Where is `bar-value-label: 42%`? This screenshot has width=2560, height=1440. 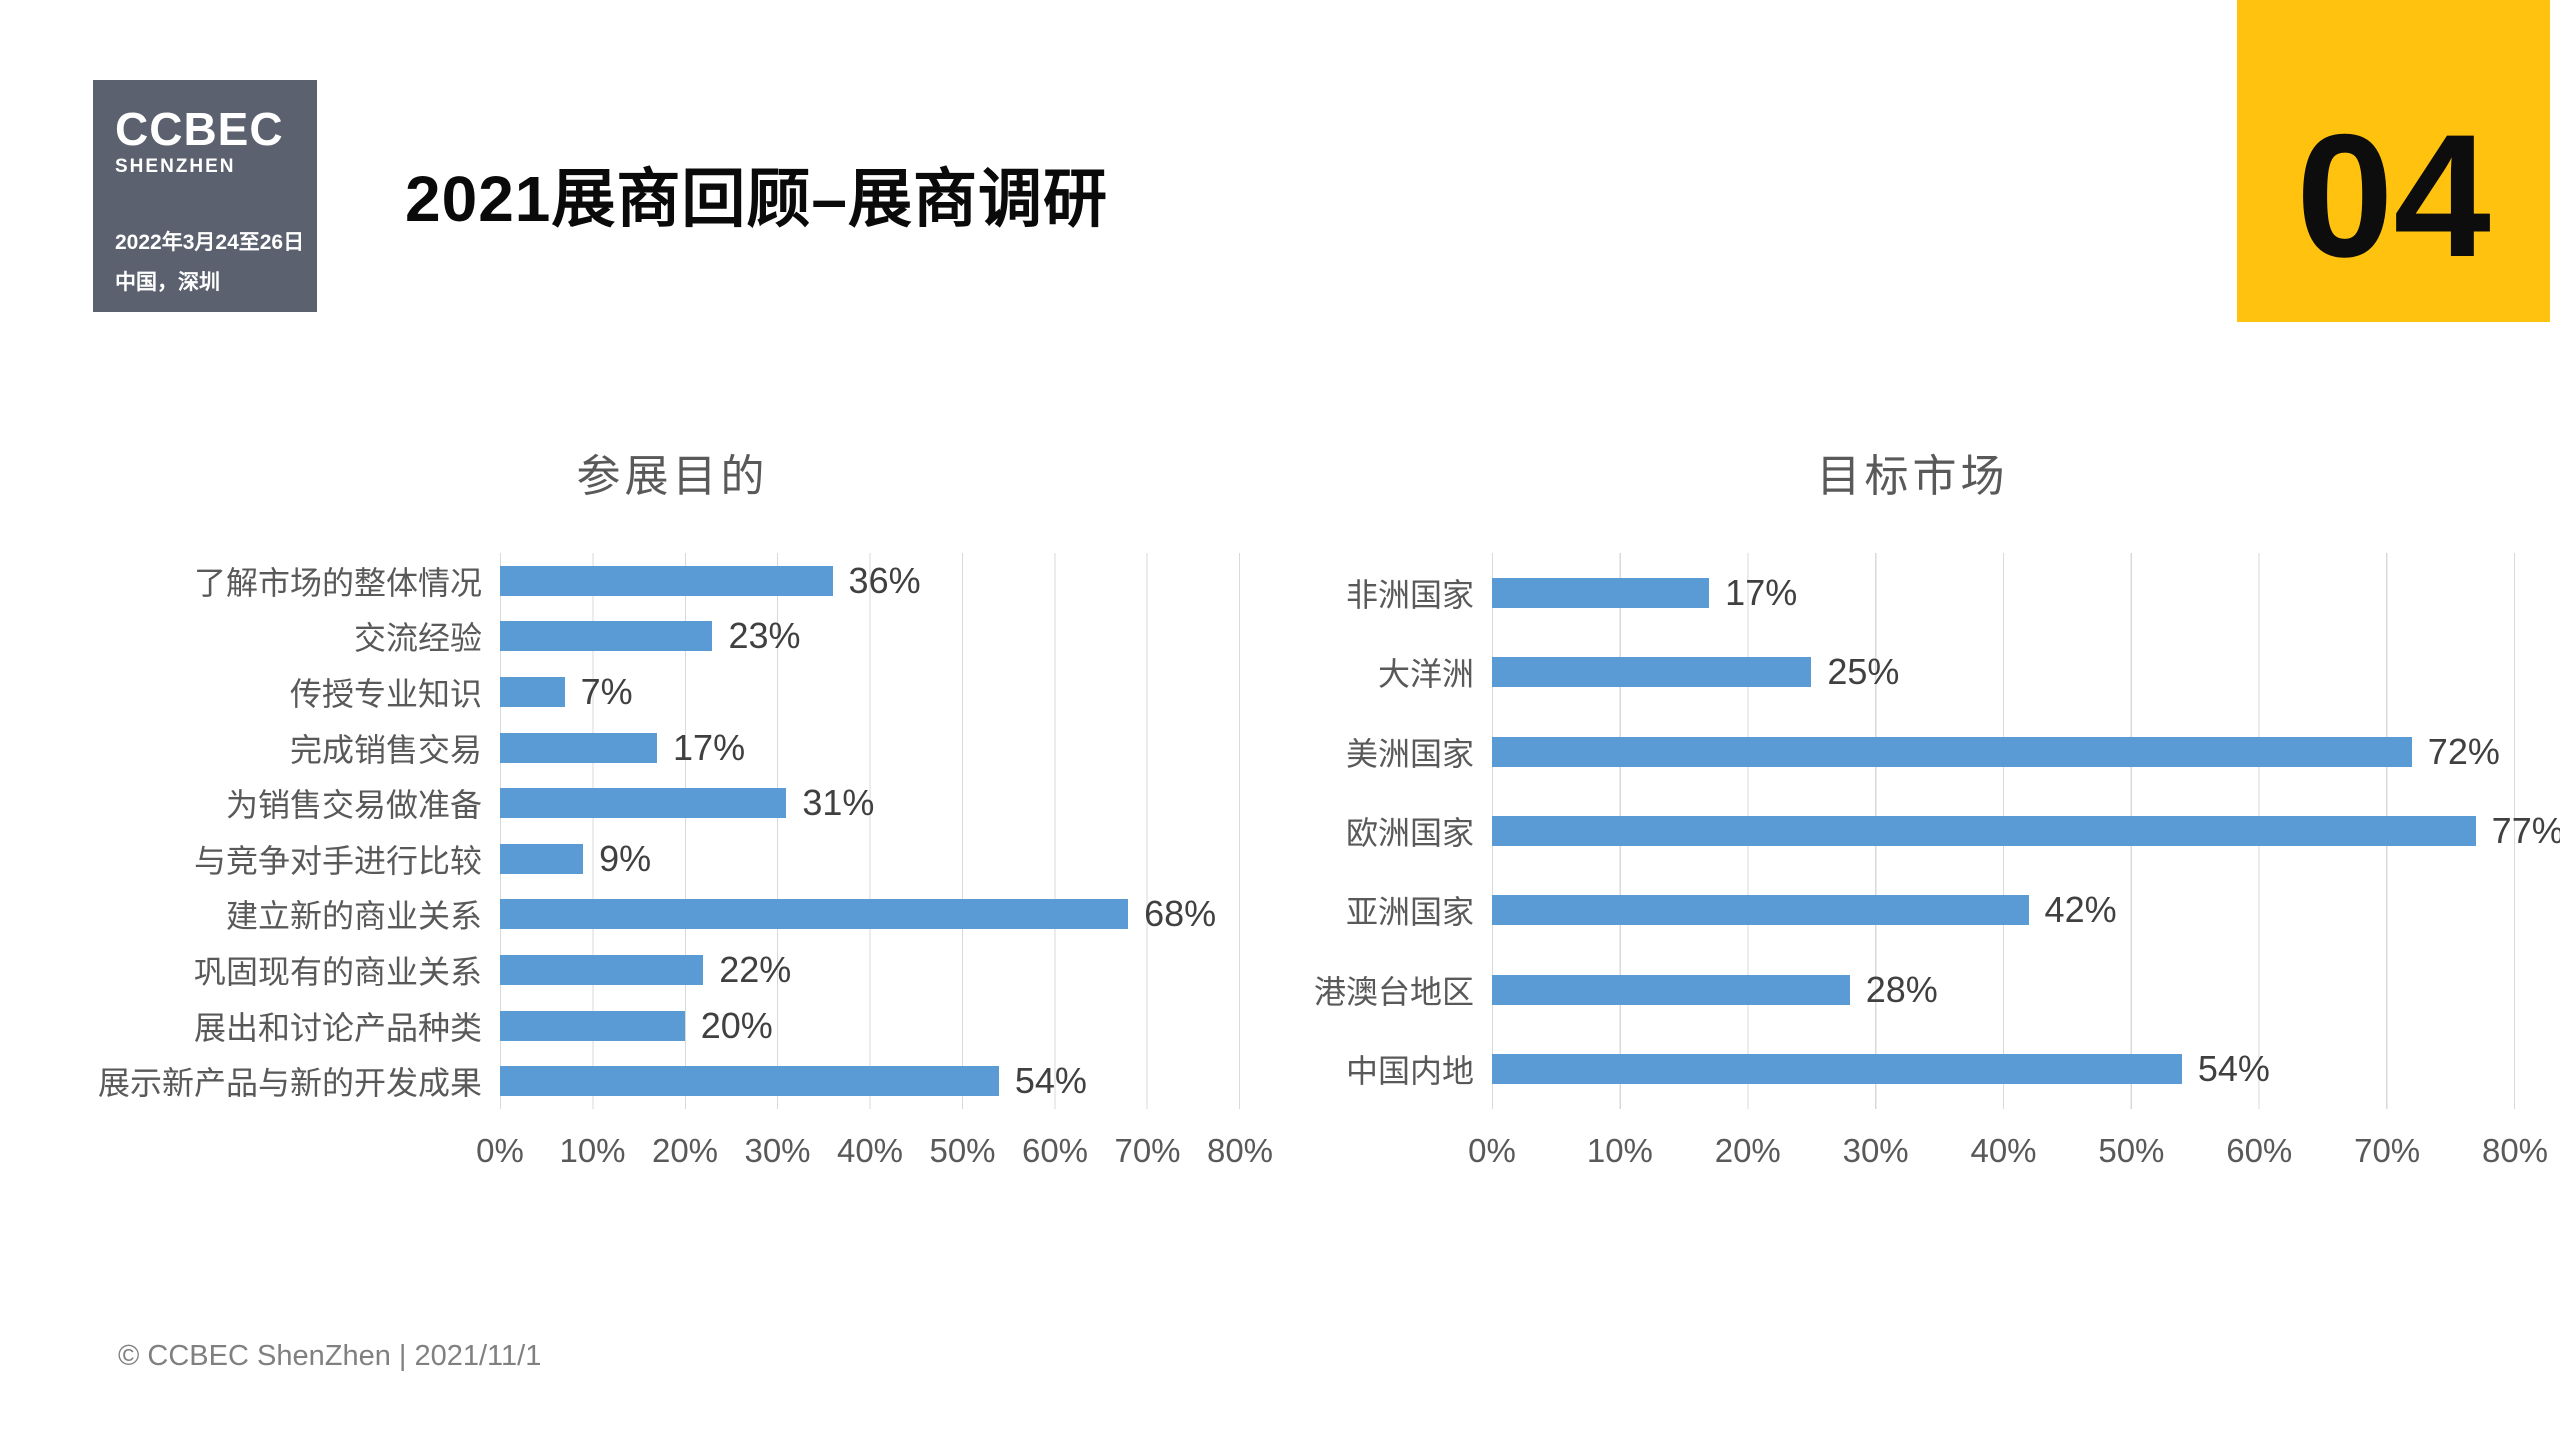 bar-value-label: 42% is located at coordinates (2080, 910).